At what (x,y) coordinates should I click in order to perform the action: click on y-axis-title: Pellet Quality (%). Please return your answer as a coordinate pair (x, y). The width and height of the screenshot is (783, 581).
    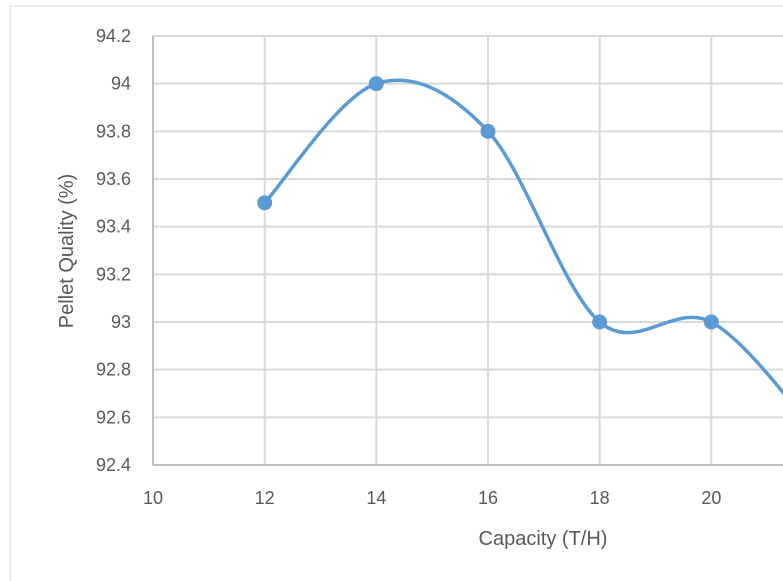
    Looking at the image, I should click on (67, 251).